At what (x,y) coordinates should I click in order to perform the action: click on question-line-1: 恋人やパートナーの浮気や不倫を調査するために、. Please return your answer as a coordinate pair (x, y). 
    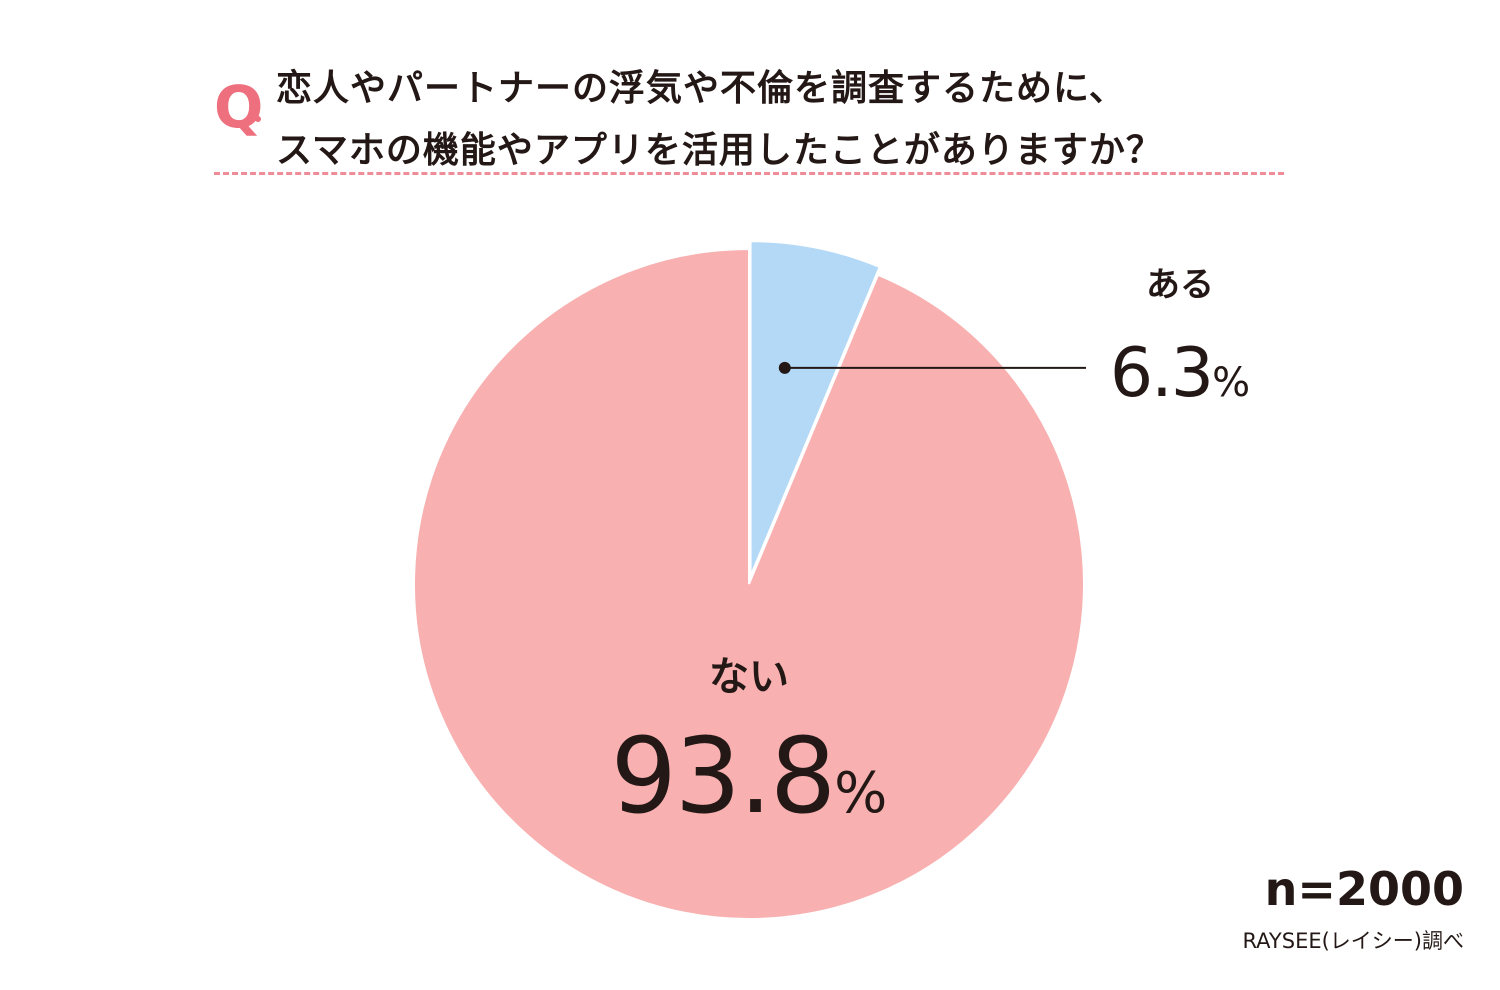
    Looking at the image, I should click on (701, 88).